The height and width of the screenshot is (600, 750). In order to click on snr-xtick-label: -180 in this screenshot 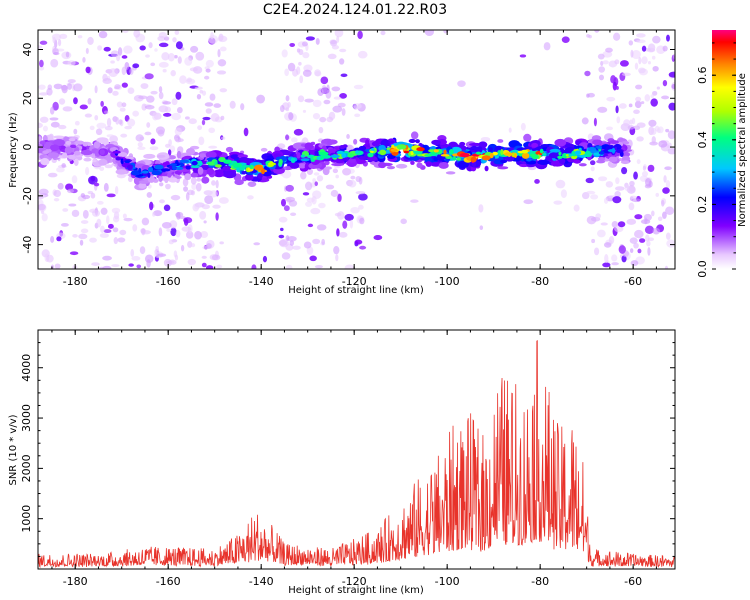, I will do `click(75, 581)`.